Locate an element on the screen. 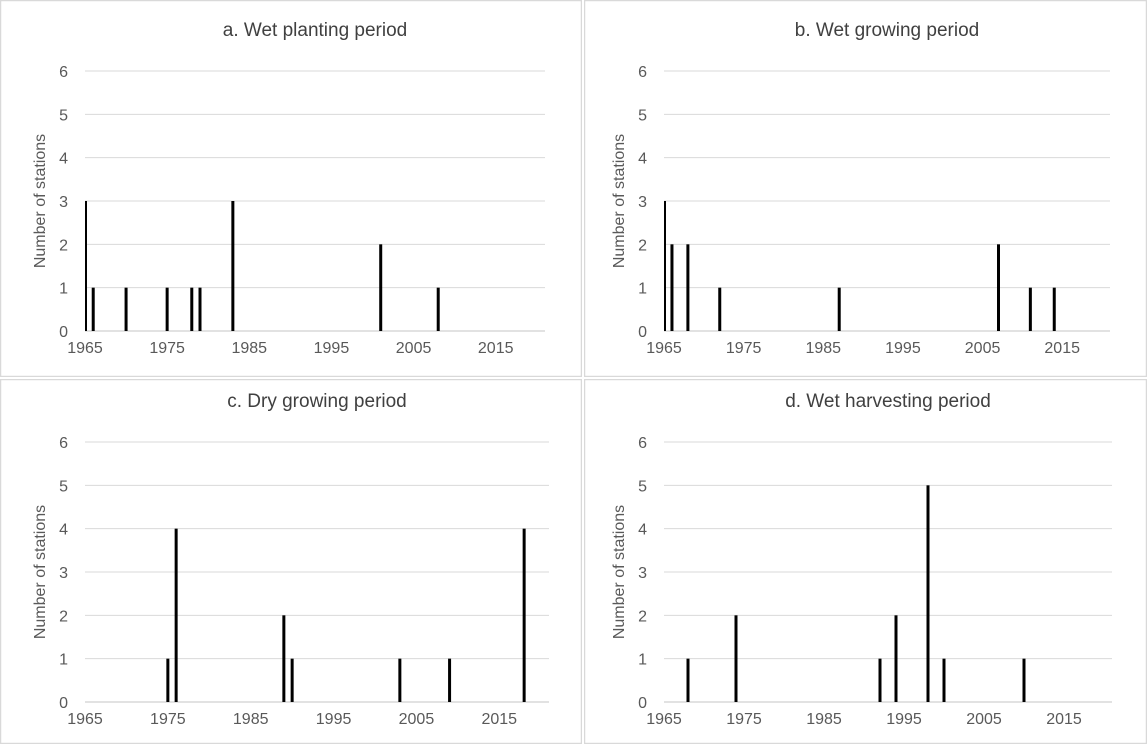  chart-title: c. Dry growing period is located at coordinates (317, 401).